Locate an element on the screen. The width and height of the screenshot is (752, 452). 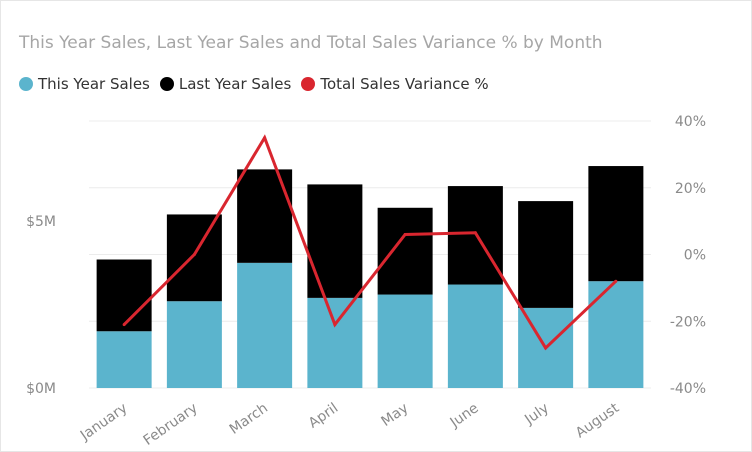
legend-item-total-sales-variance: Total Sales Variance % is located at coordinates (395, 84).